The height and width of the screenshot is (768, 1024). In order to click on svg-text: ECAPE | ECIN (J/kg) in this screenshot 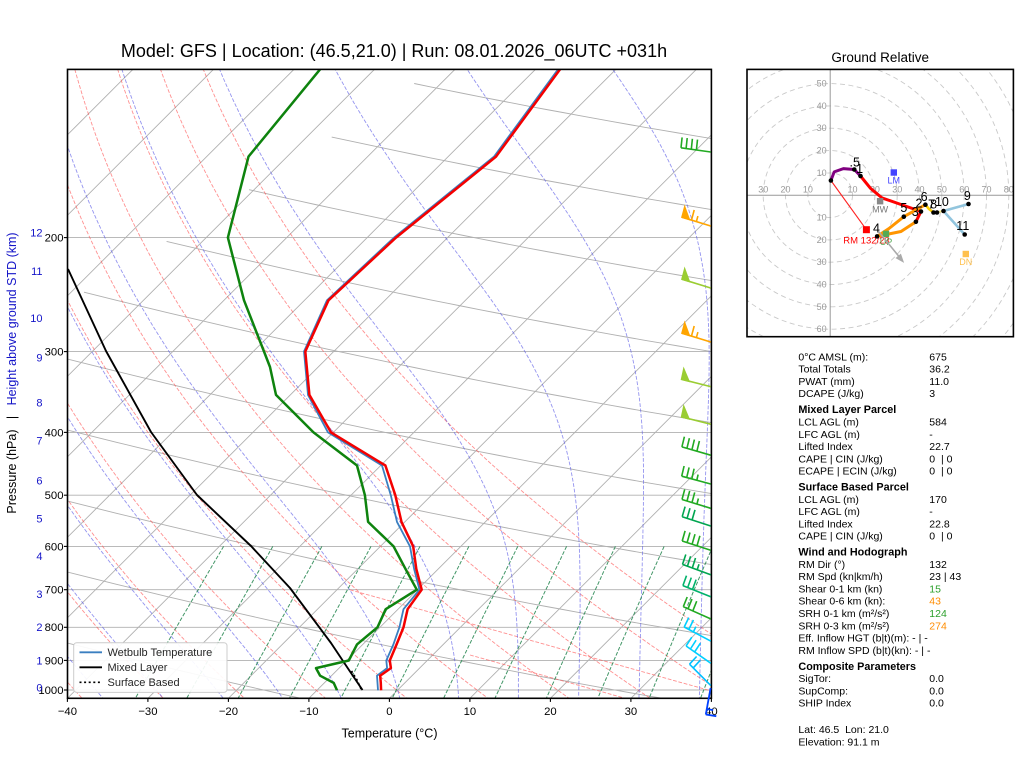, I will do `click(847, 472)`.